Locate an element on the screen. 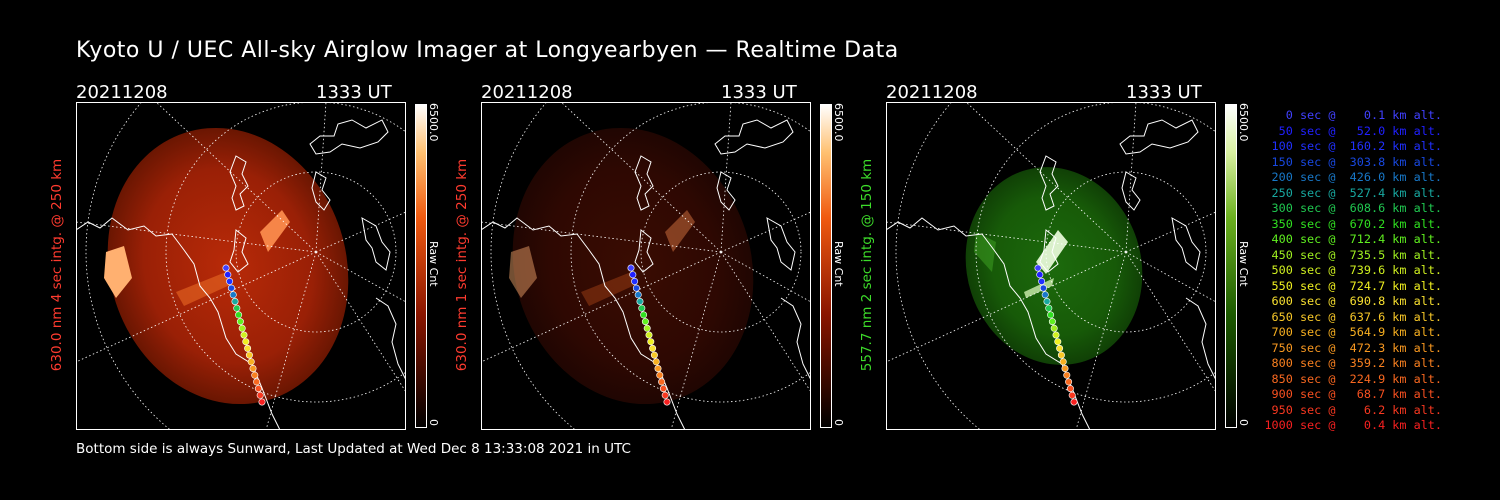 The height and width of the screenshot is (500, 1500). panel3-colorbar-max: 6500.0 is located at coordinates (1243, 122).